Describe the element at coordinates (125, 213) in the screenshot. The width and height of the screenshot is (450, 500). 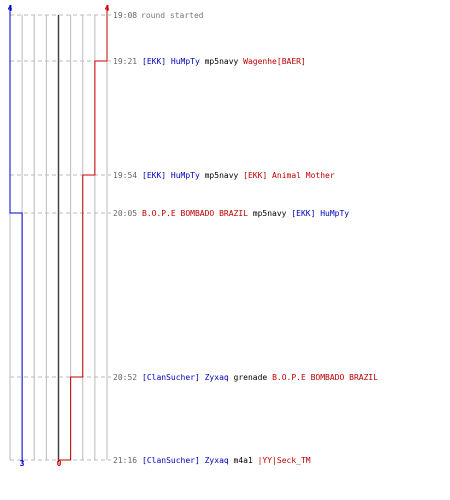
I see `event-time: 20:05` at that location.